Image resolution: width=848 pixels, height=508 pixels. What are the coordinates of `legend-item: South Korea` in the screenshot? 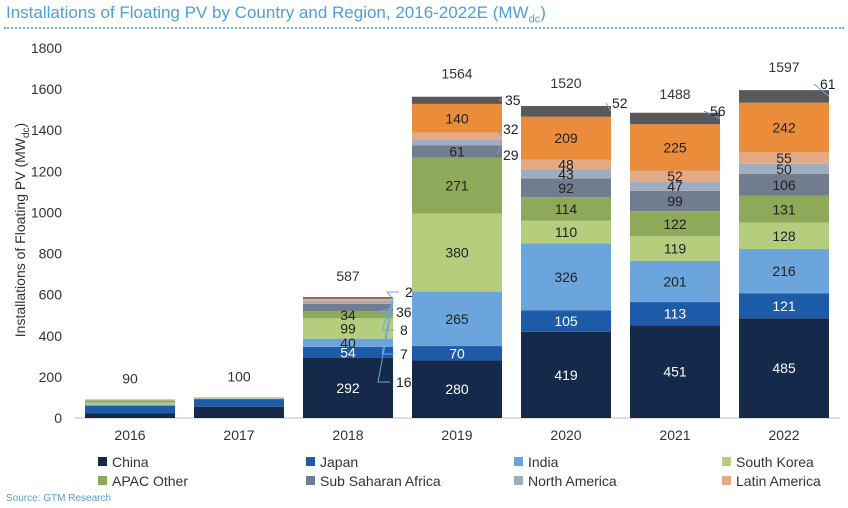 It's located at (768, 462).